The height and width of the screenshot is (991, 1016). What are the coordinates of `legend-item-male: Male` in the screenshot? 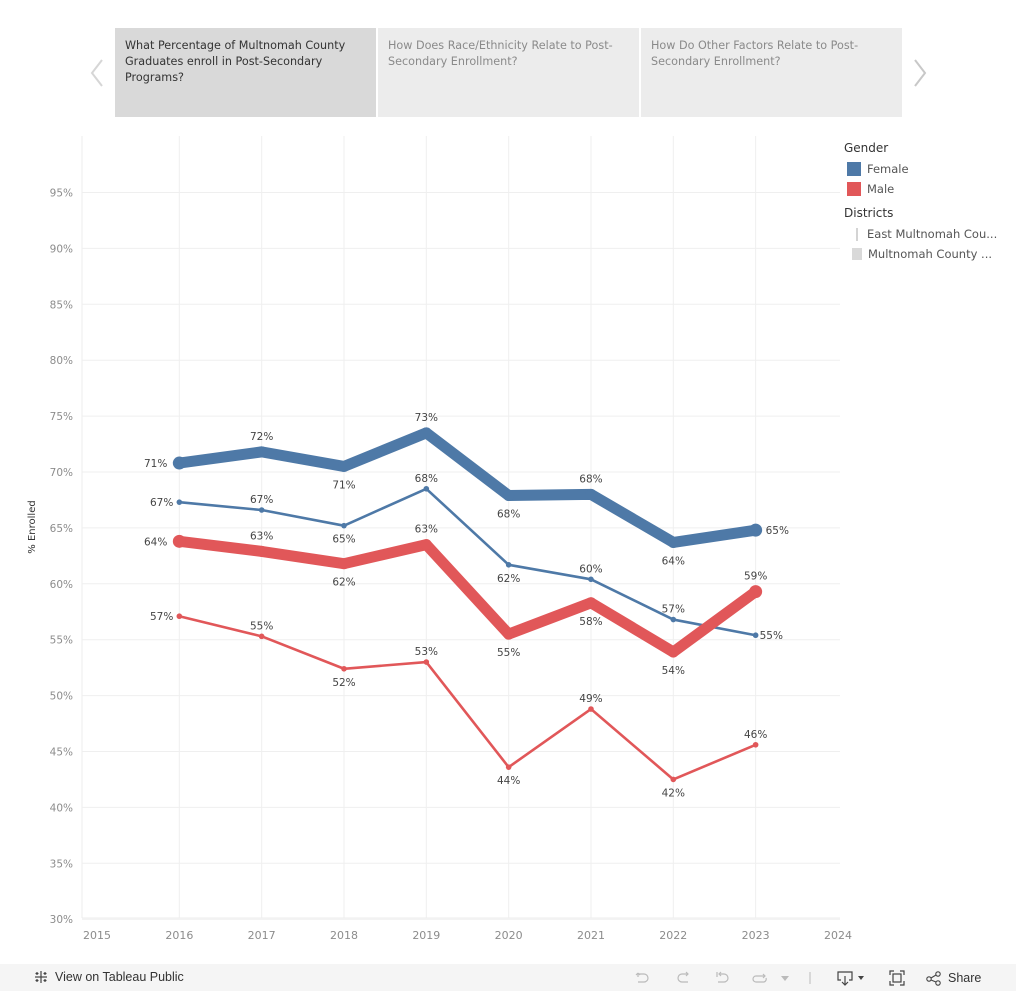 It's located at (930, 189).